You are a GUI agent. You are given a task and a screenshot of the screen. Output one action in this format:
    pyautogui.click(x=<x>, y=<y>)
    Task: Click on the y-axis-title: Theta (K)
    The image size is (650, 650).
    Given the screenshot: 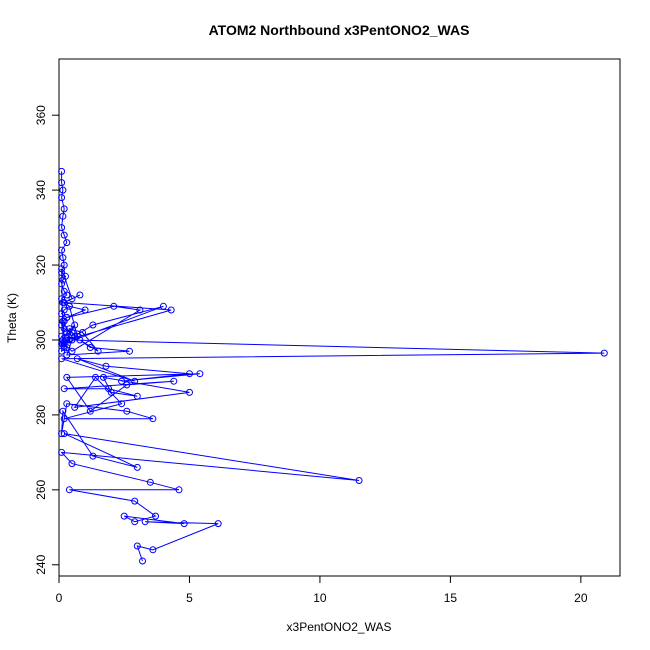 What is the action you would take?
    pyautogui.click(x=12, y=318)
    